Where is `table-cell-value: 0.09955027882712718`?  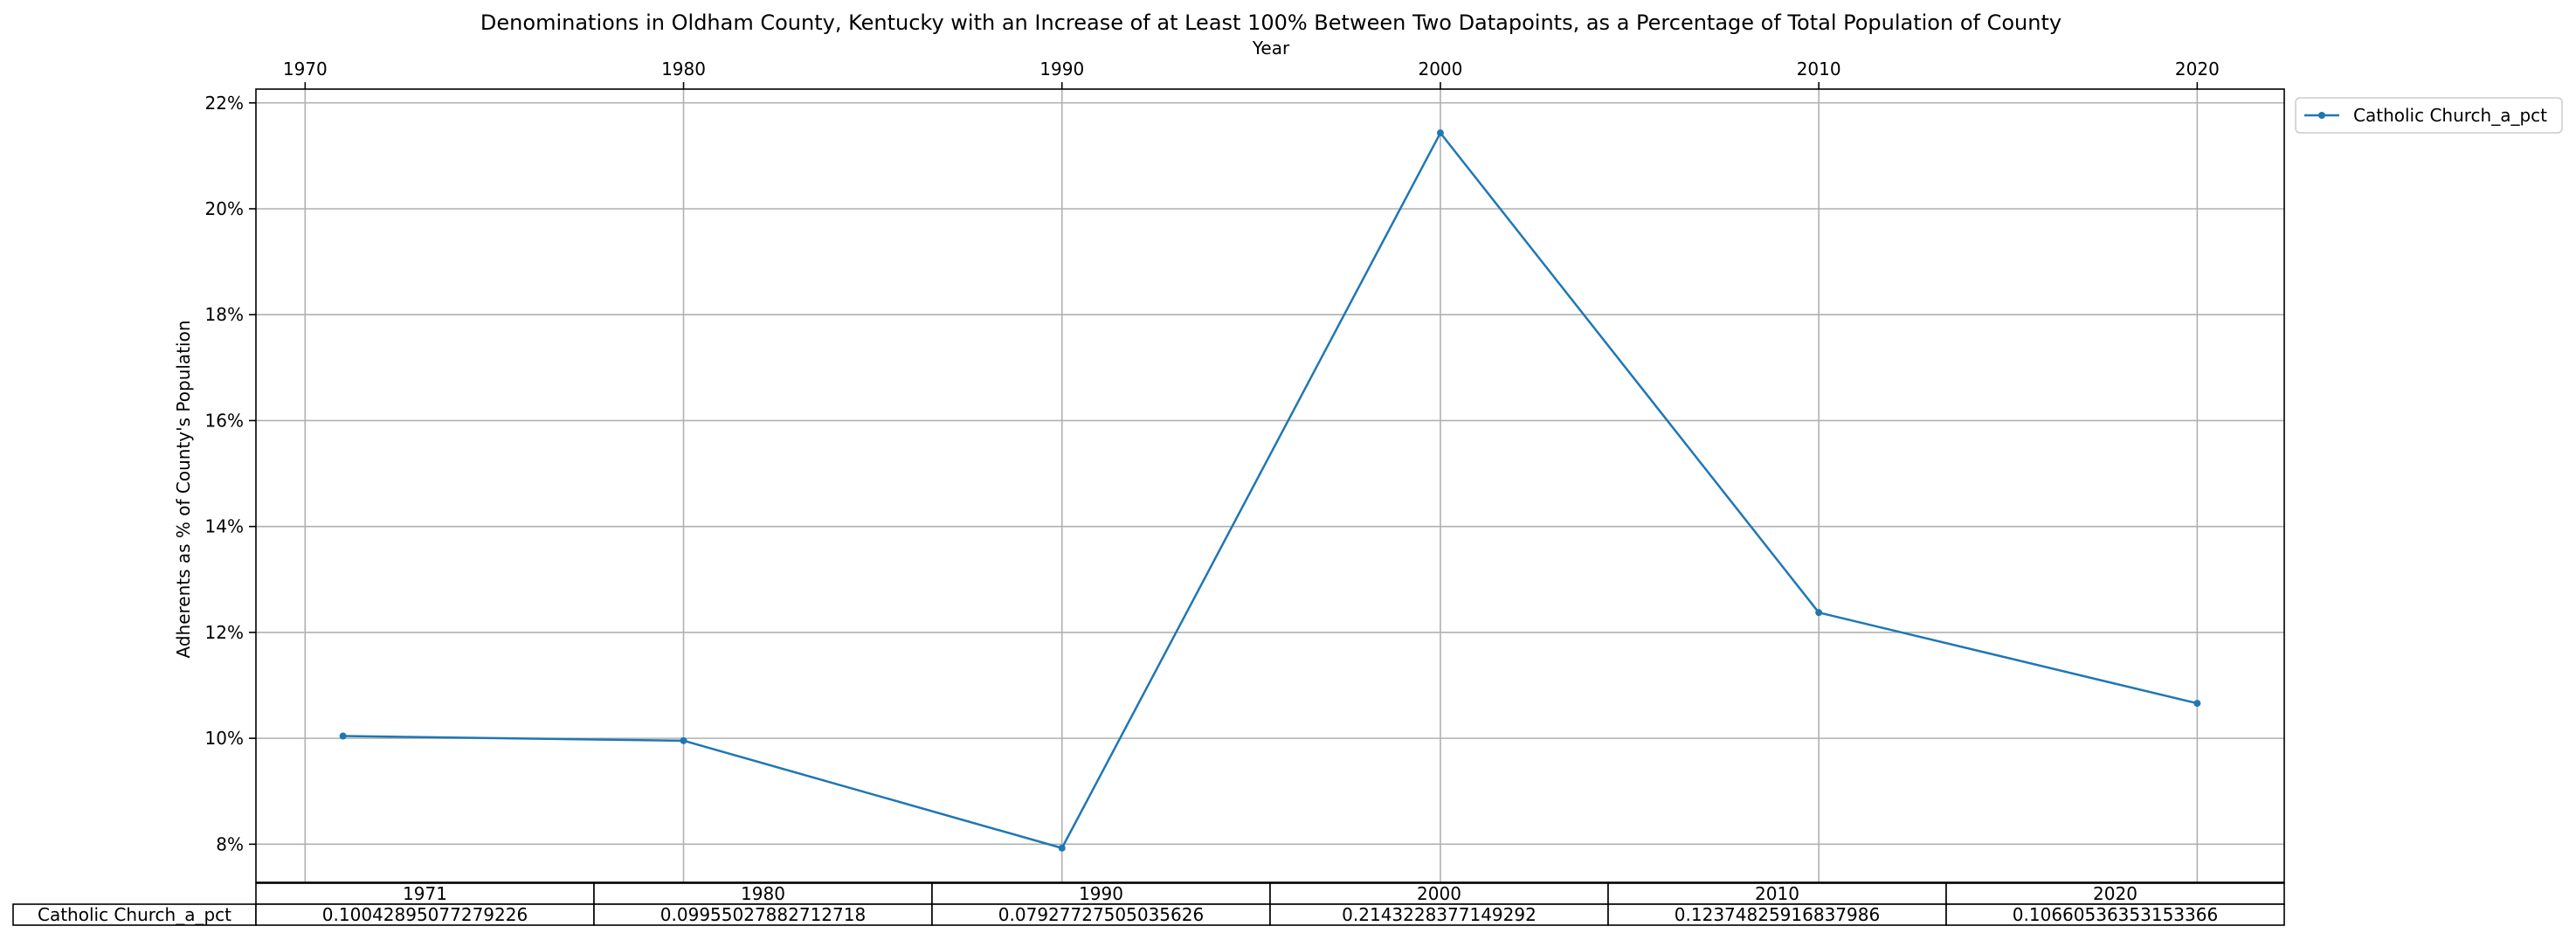 table-cell-value: 0.09955027882712718 is located at coordinates (763, 915).